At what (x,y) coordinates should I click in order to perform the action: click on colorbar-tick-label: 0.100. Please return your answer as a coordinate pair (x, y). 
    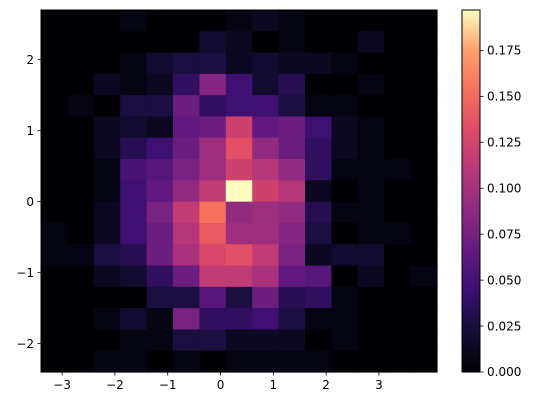
    Looking at the image, I should click on (504, 188).